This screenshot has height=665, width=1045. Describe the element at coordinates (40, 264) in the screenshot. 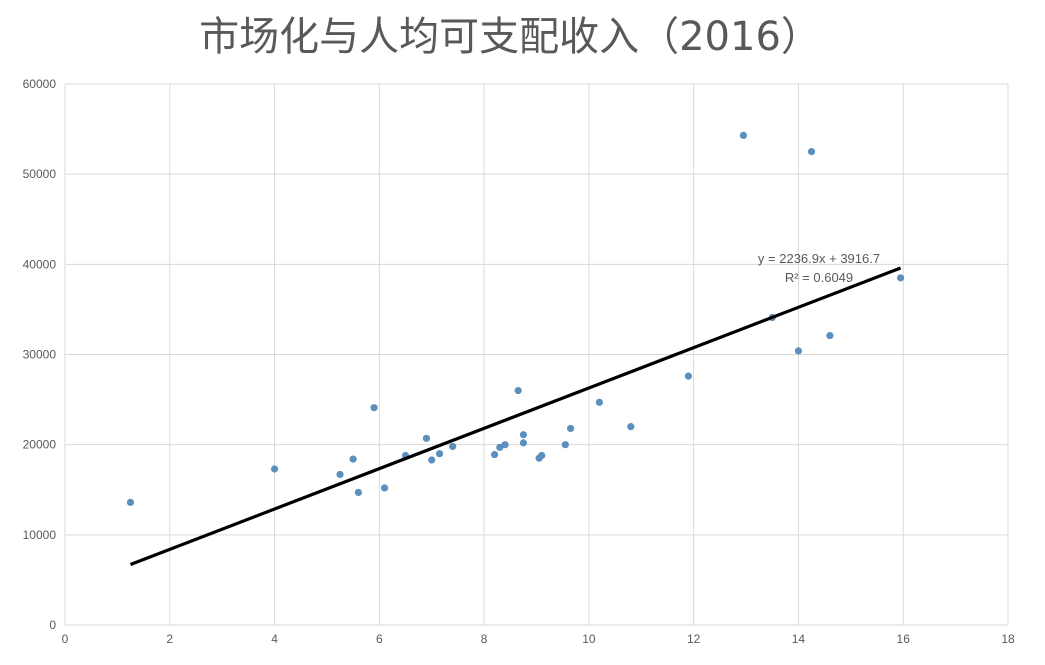

I see `y-tick-label: 40000` at that location.